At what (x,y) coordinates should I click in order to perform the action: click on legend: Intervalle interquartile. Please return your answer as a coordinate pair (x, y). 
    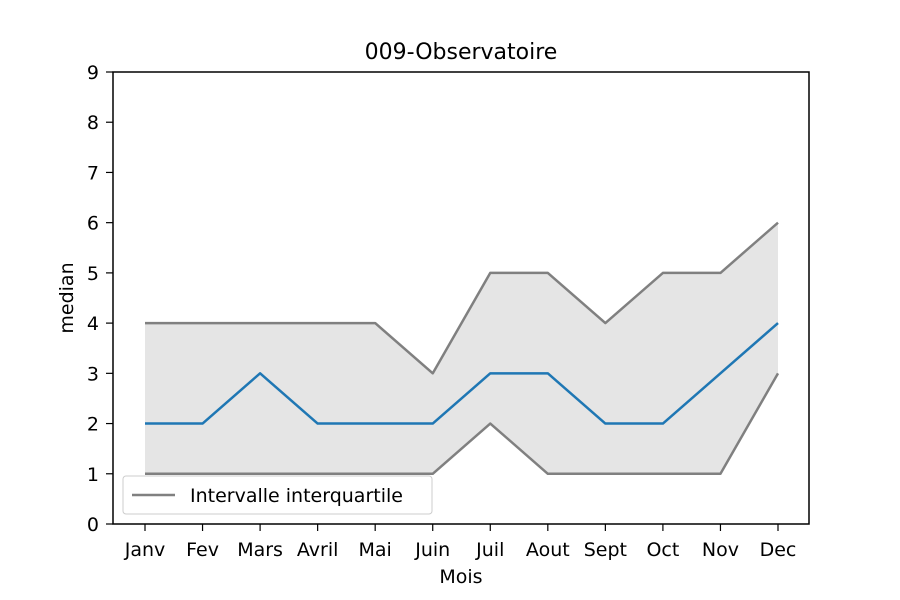
    Looking at the image, I should click on (277, 495).